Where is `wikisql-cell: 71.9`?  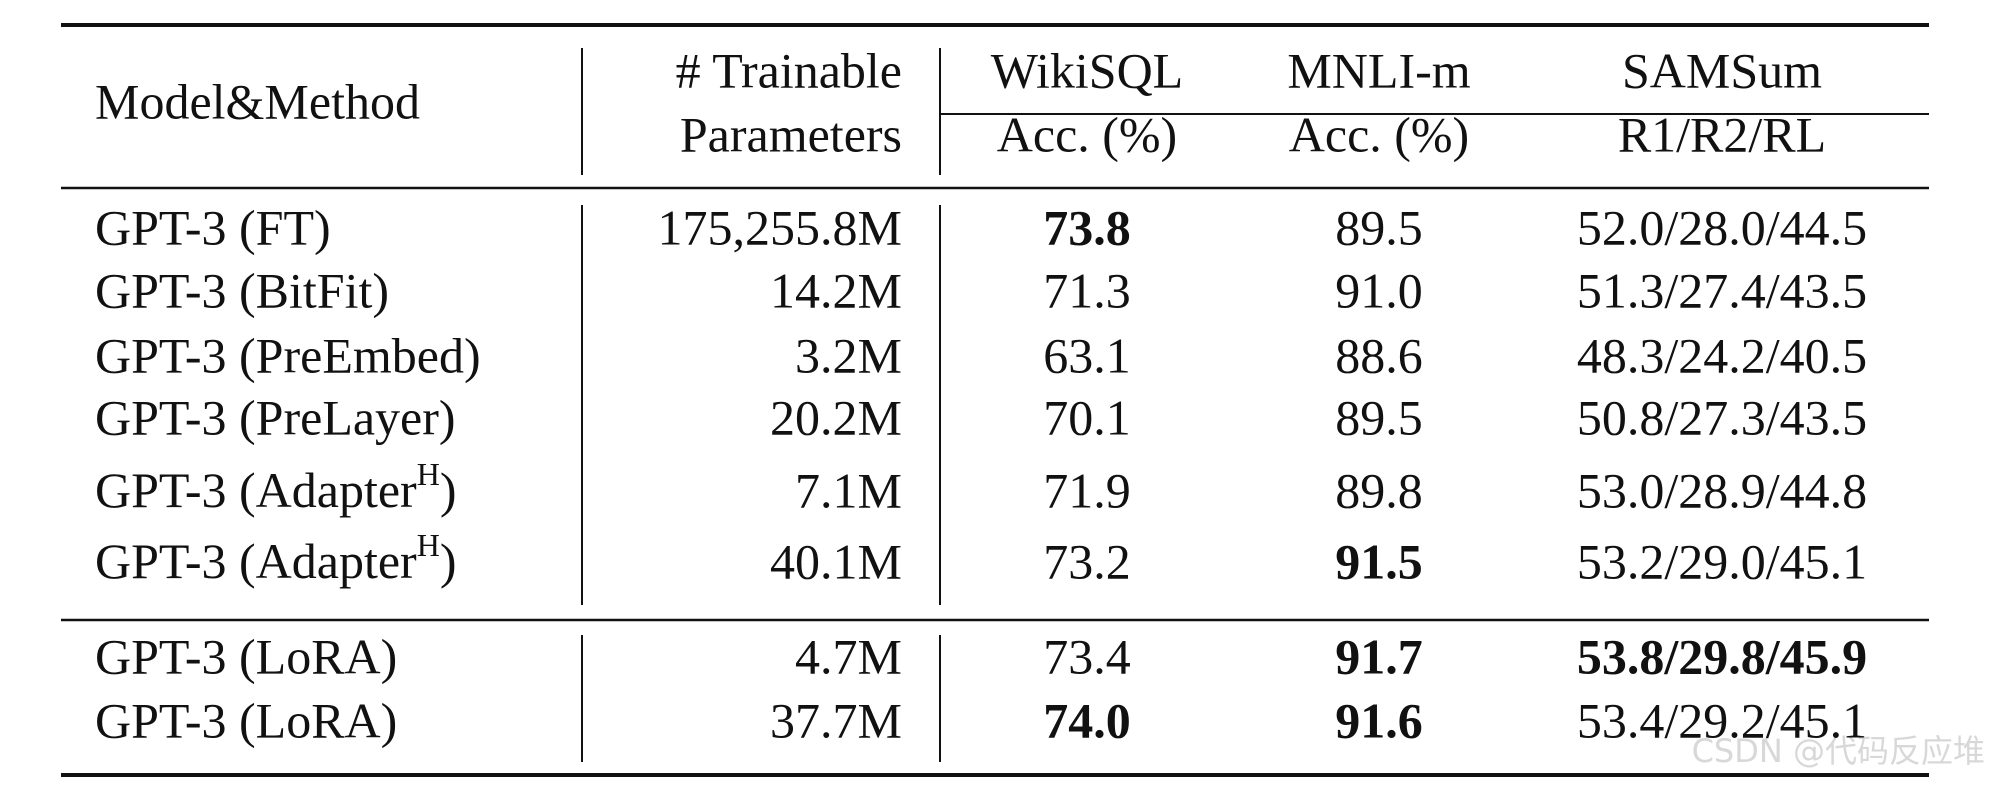 wikisql-cell: 71.9 is located at coordinates (1087, 490).